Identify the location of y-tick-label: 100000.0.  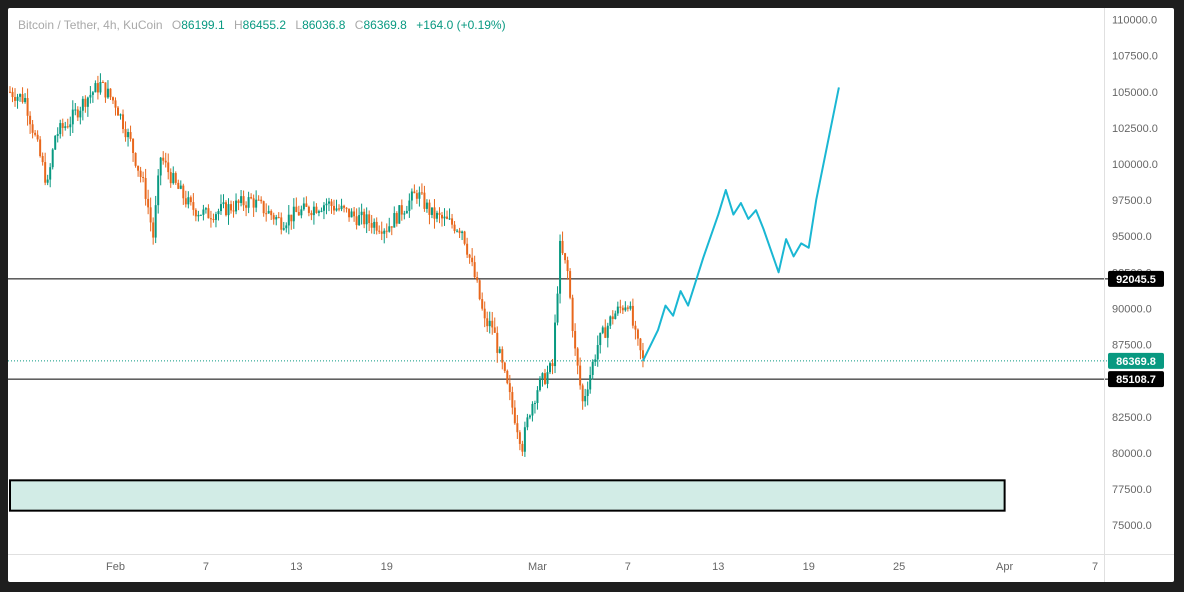
(1135, 165).